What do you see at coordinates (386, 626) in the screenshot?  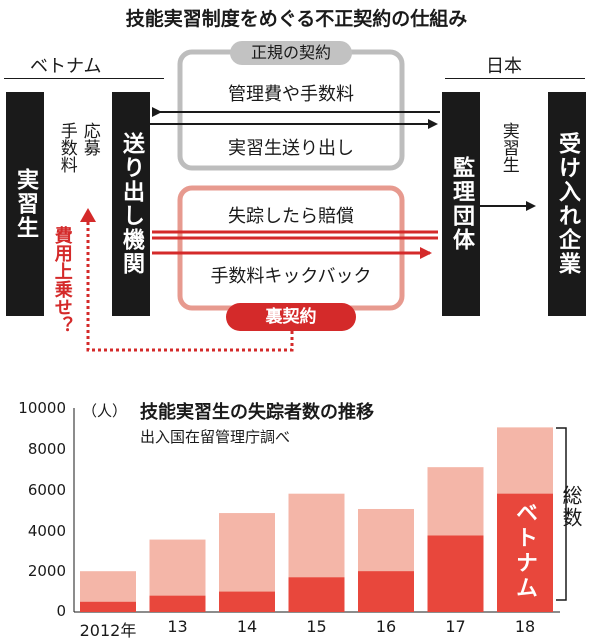 I see `x-tick-label: 16` at bounding box center [386, 626].